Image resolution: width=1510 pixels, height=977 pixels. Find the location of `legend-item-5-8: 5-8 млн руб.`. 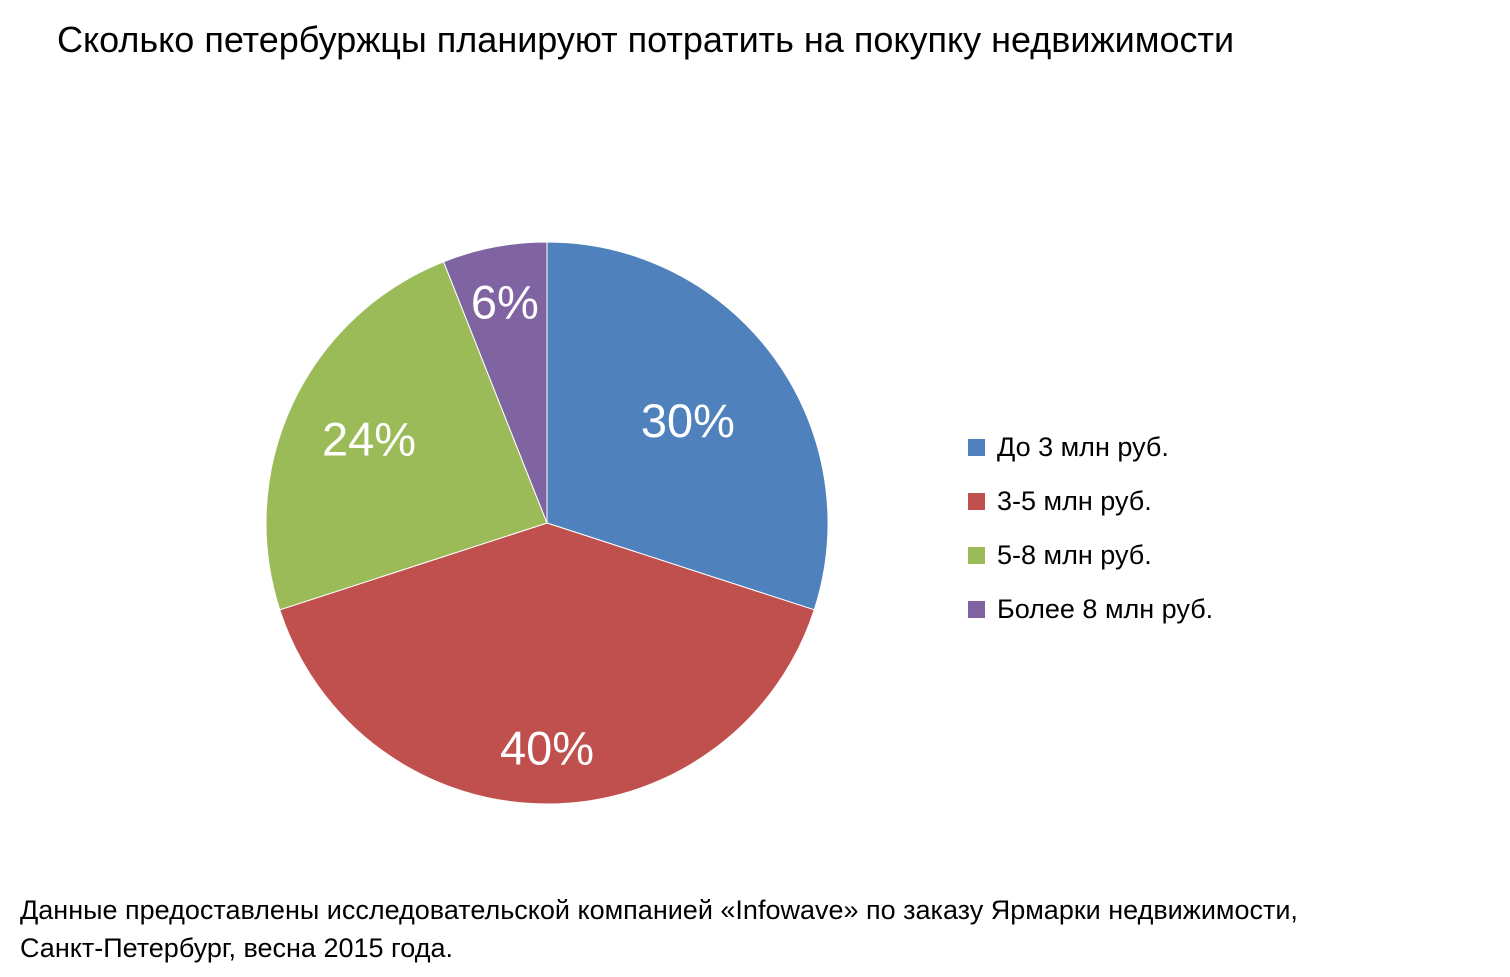

legend-item-5-8: 5-8 млн руб. is located at coordinates (1090, 555).